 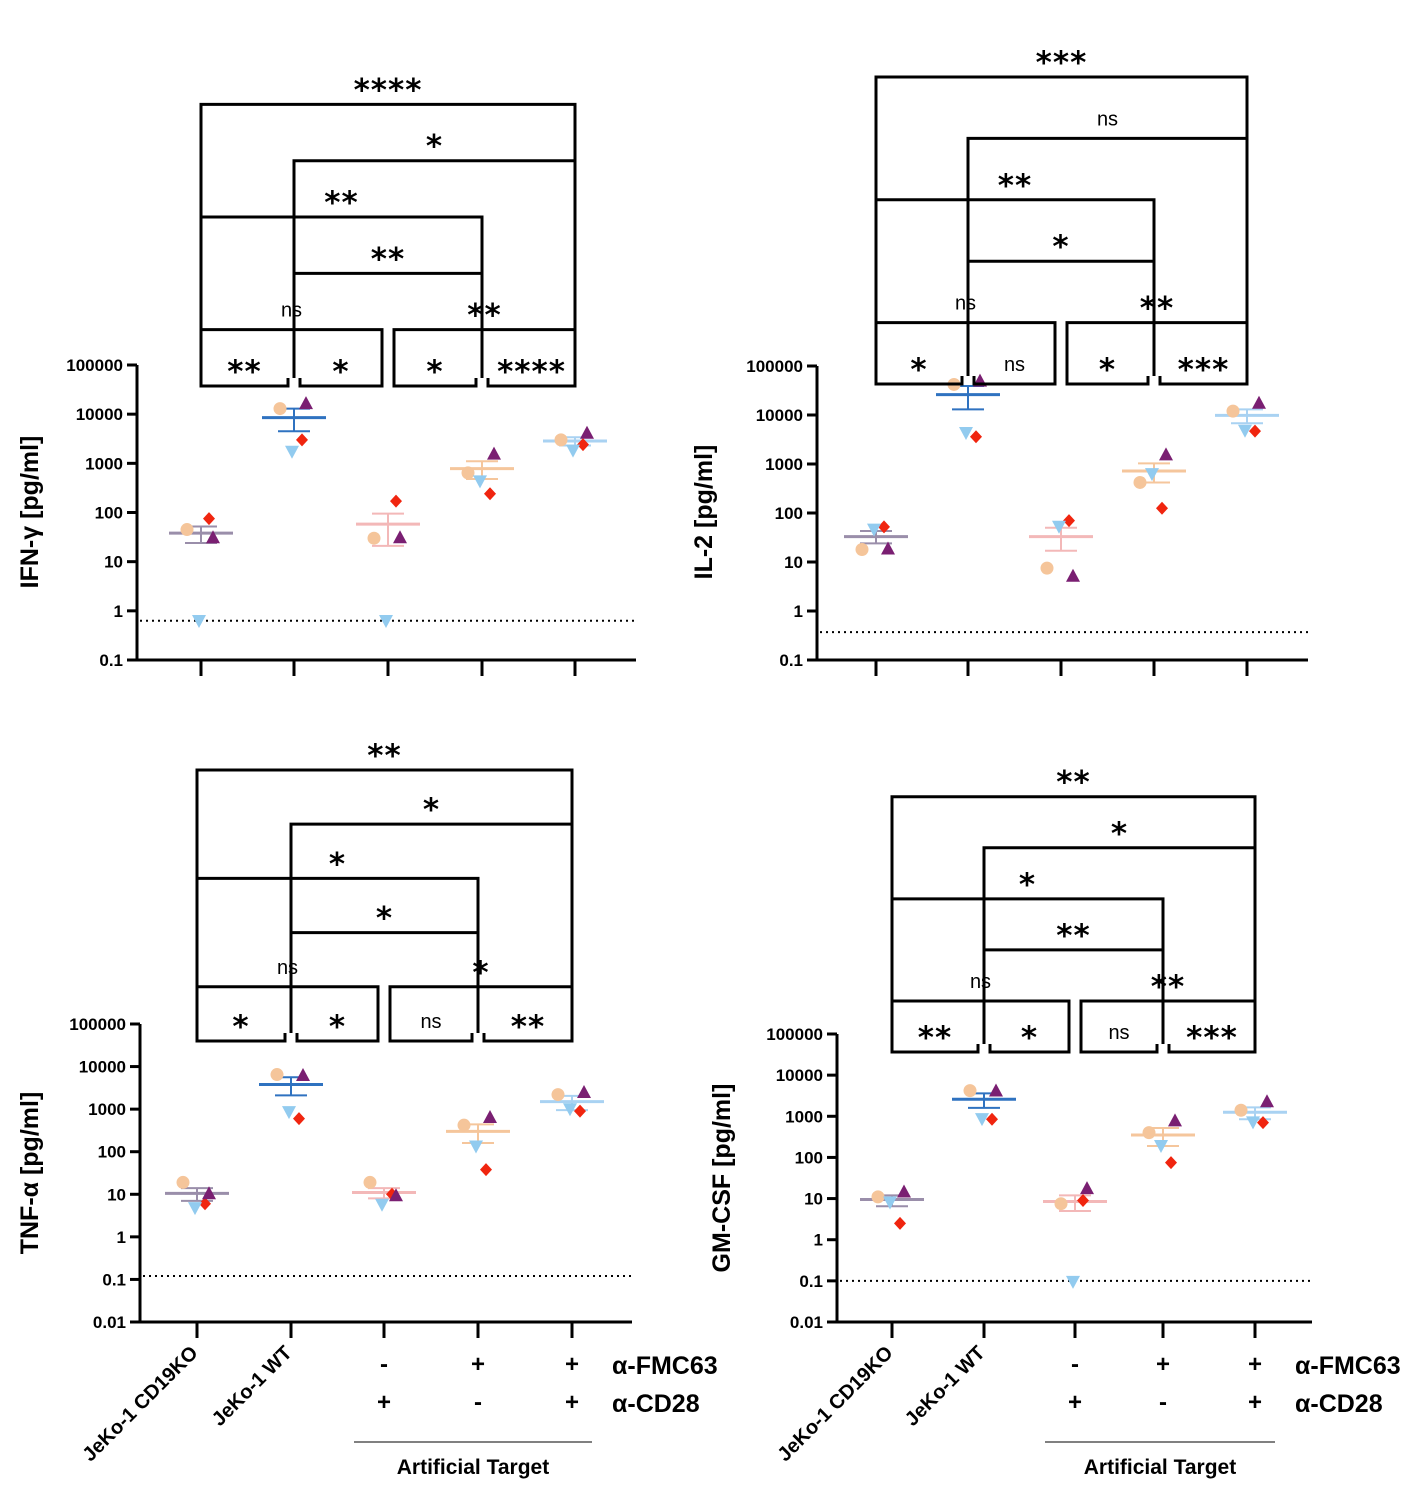 What do you see at coordinates (813, 1199) in the screenshot?
I see `y-tick-label: 10` at bounding box center [813, 1199].